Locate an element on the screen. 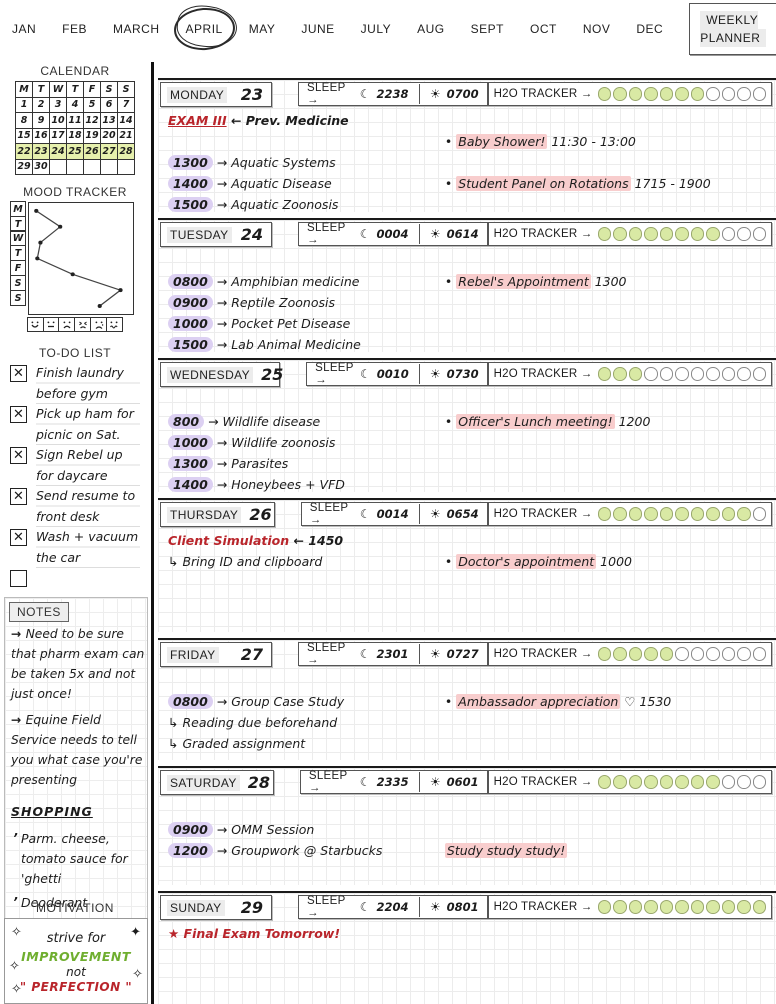 The image size is (776, 1004). sleep-time-bed: 2238 is located at coordinates (392, 94).